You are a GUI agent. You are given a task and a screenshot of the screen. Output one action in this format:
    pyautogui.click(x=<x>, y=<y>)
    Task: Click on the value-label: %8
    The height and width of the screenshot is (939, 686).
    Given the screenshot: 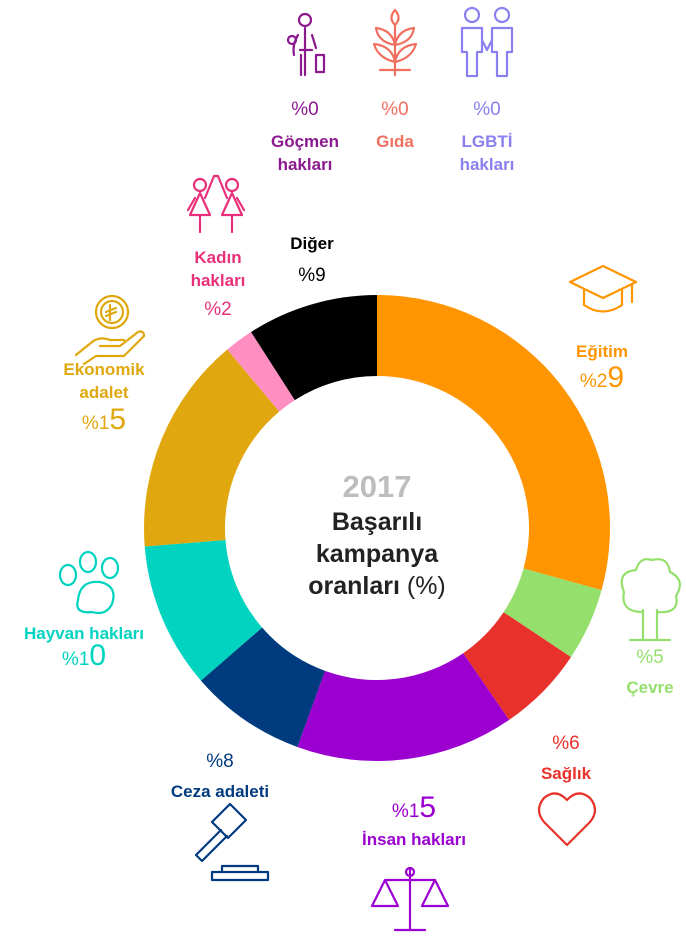 What is the action you would take?
    pyautogui.click(x=220, y=761)
    